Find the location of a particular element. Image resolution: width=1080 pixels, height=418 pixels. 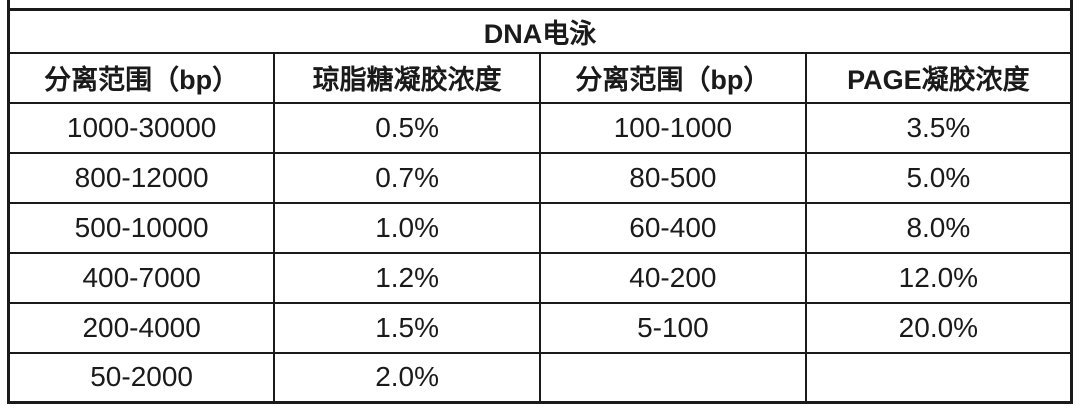

table-cell: 500-10000 is located at coordinates (141, 227).